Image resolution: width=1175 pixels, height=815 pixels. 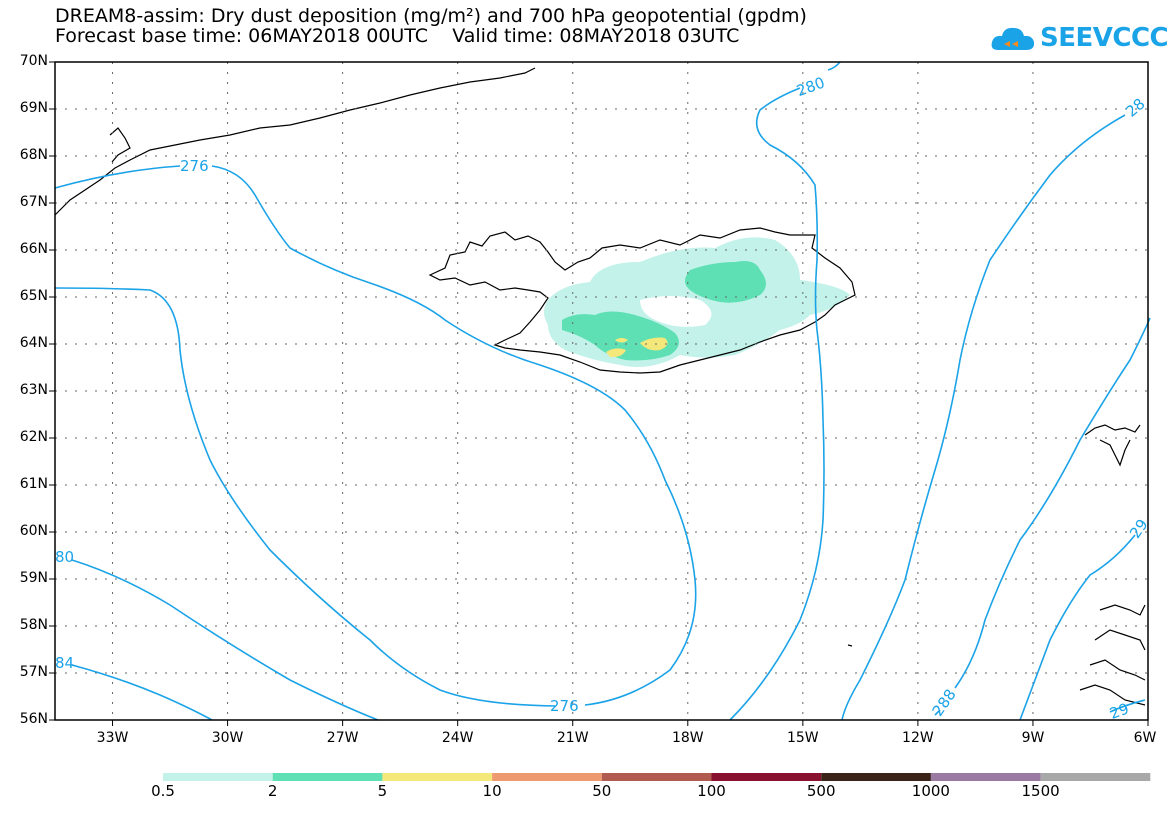 What do you see at coordinates (33, 296) in the screenshot?
I see `lat-label: 65N` at bounding box center [33, 296].